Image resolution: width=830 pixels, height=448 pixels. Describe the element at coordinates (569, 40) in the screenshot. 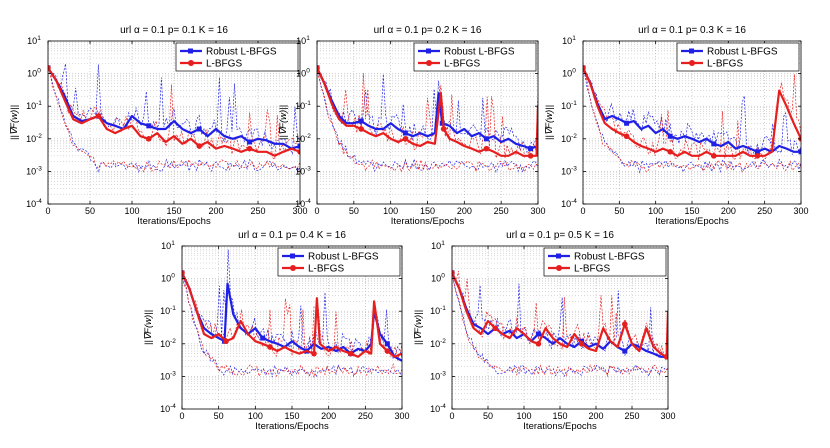

I see `y-tick-label: 10¹` at that location.